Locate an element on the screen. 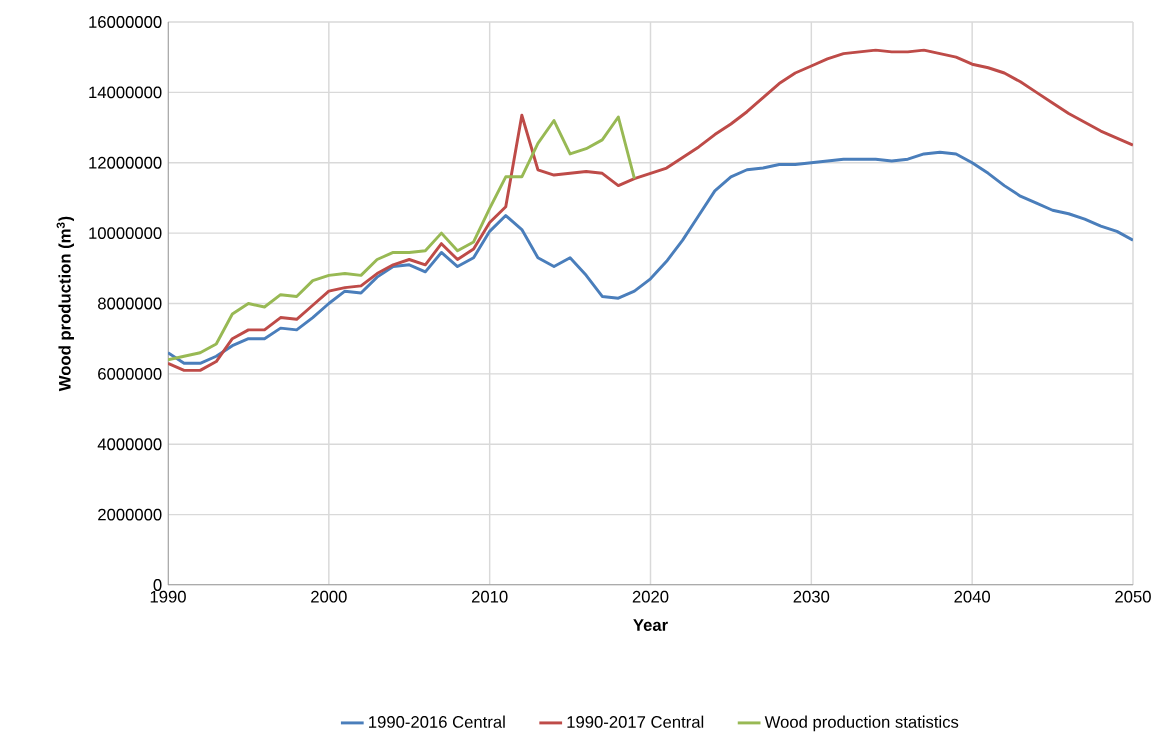 Image resolution: width=1158 pixels, height=736 pixels. y-tick-label: 10000000 is located at coordinates (125, 233).